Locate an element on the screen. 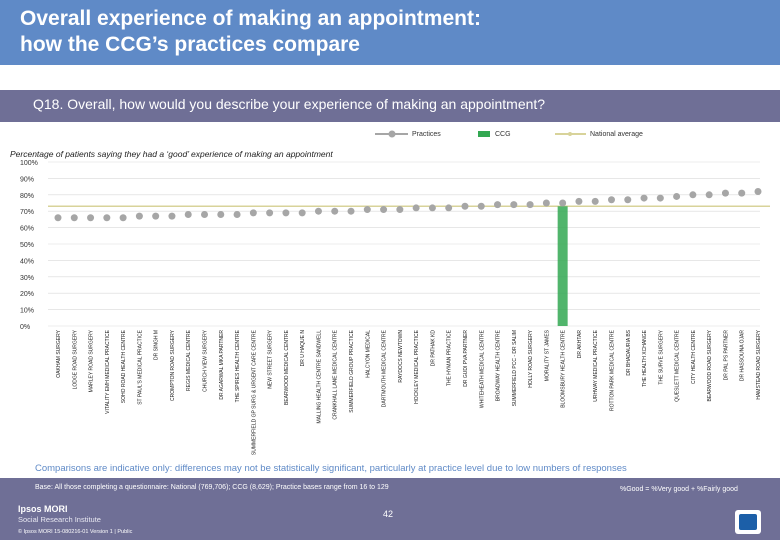 The height and width of the screenshot is (540, 780). title-line-2: how the CCG’s practices compare is located at coordinates (190, 44).